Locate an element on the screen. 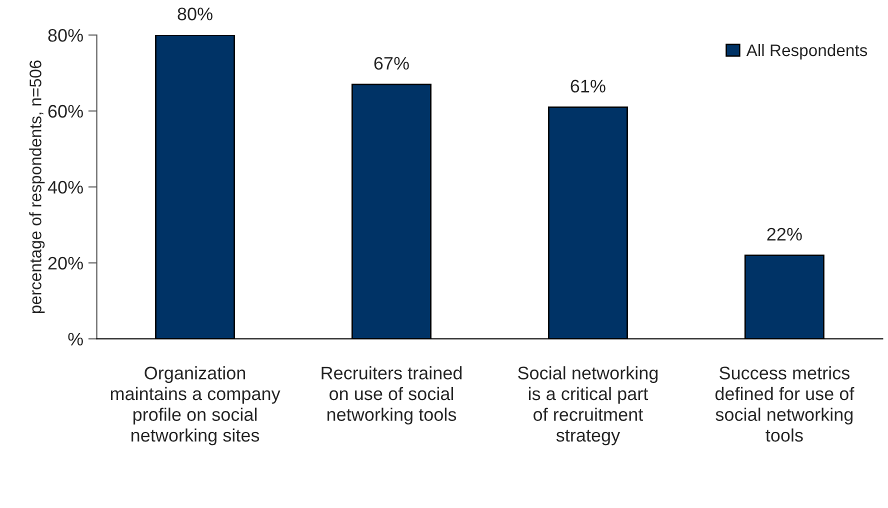 This screenshot has height=508, width=888. y-tick-label: 60% is located at coordinates (65, 111).